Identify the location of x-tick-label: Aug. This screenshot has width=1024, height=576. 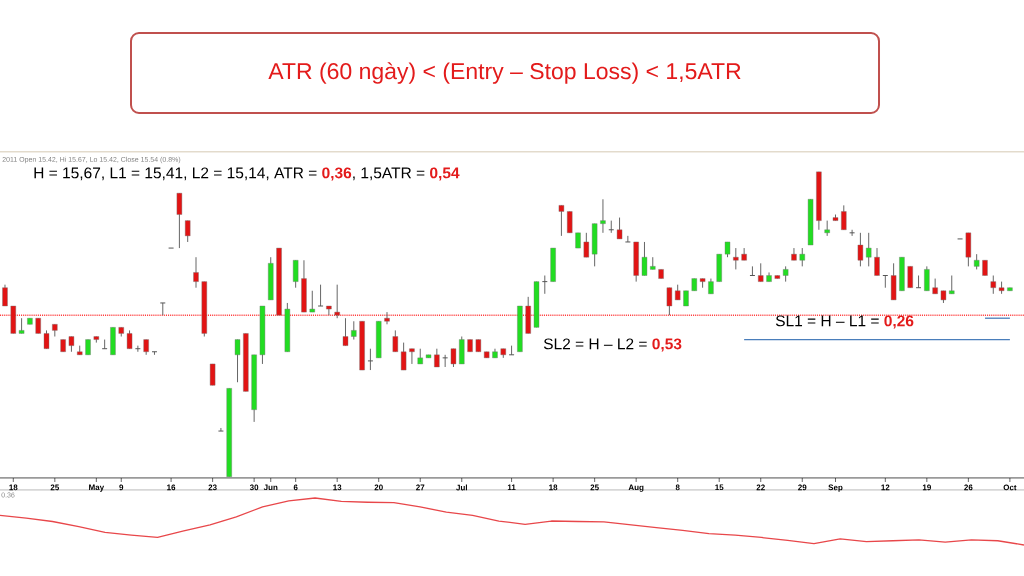
(636, 488).